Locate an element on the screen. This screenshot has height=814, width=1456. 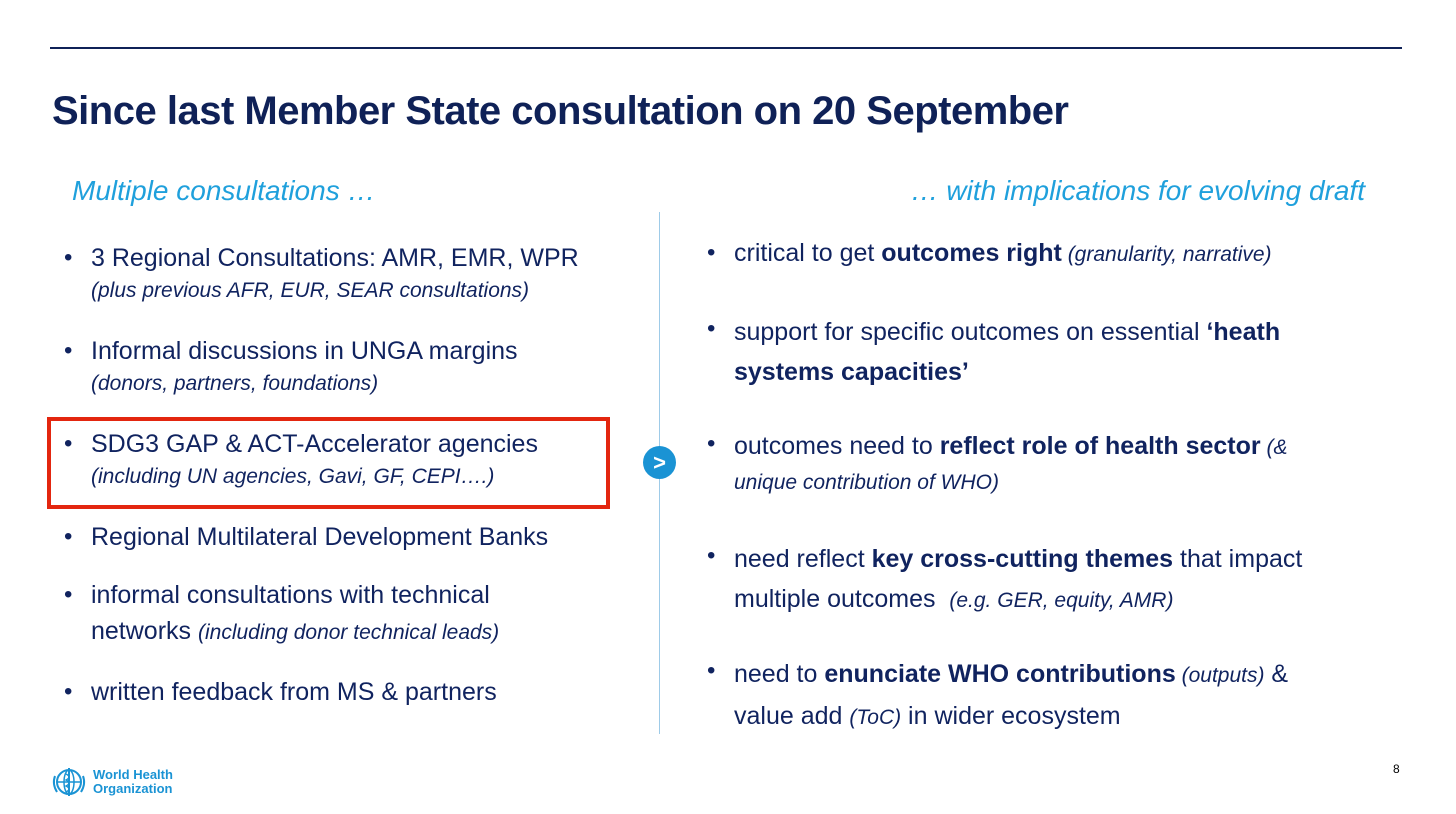
item-italic-text-cont: unique contribution of WHO) is located at coordinates (866, 482).